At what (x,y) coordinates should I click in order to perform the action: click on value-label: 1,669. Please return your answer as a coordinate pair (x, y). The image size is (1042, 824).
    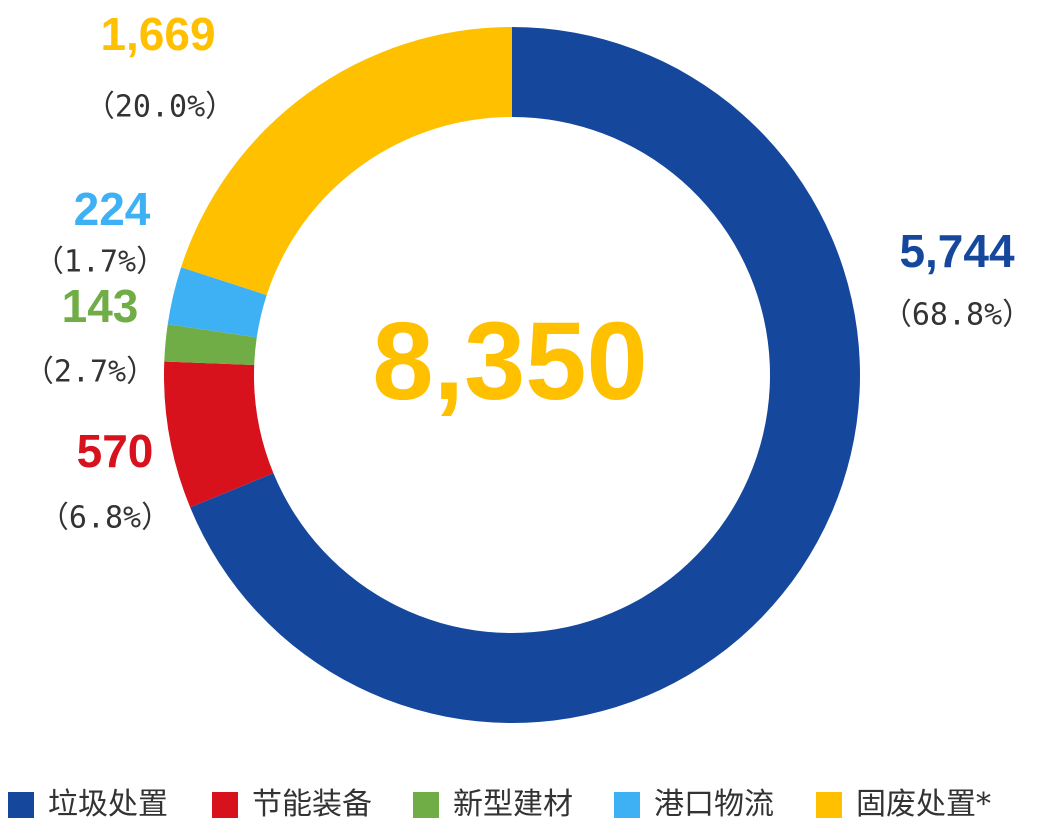
    Looking at the image, I should click on (157, 34).